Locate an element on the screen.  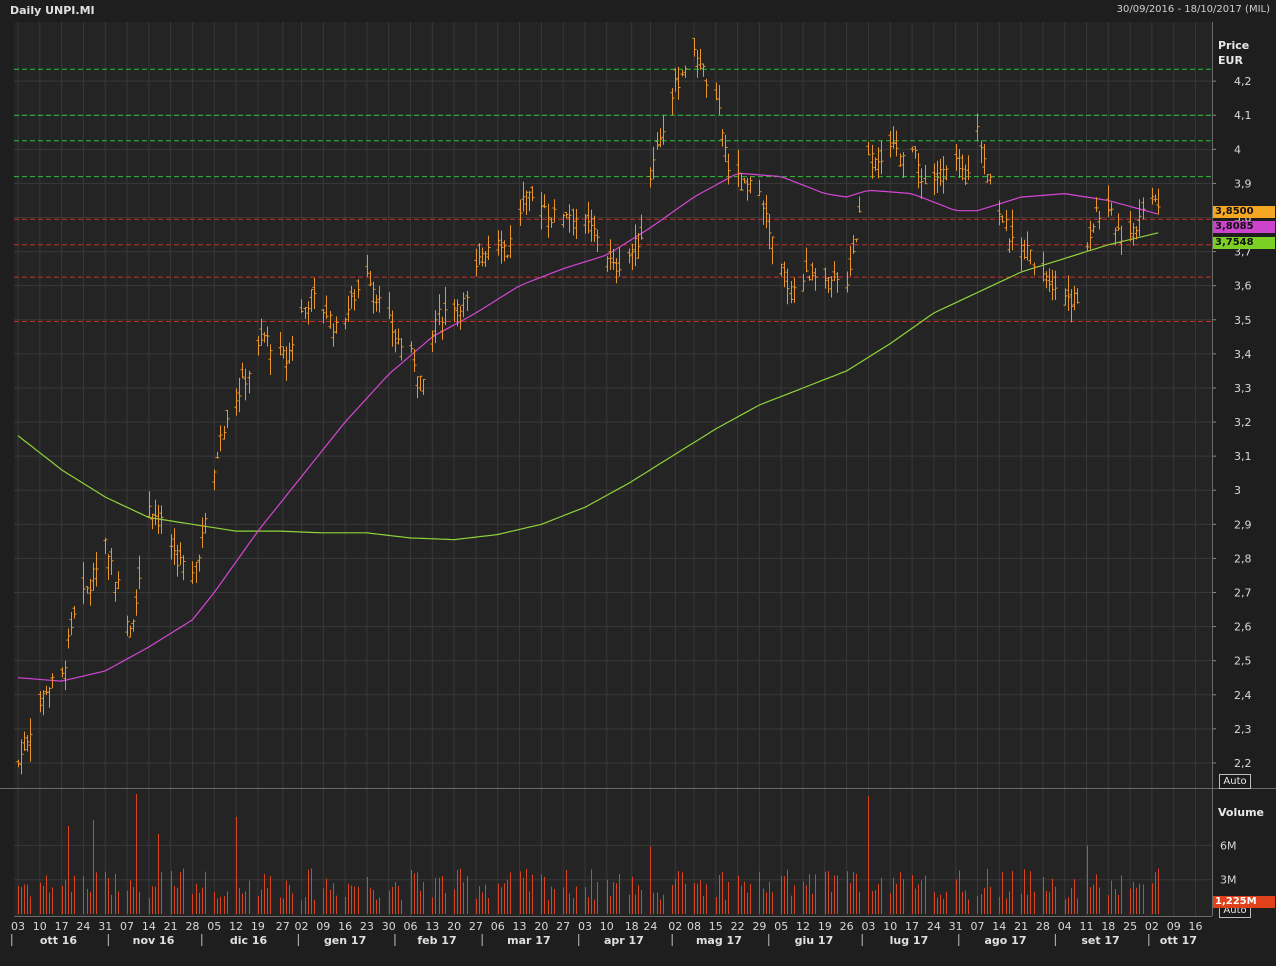
x-month-label: feb 17 is located at coordinates (436, 940).